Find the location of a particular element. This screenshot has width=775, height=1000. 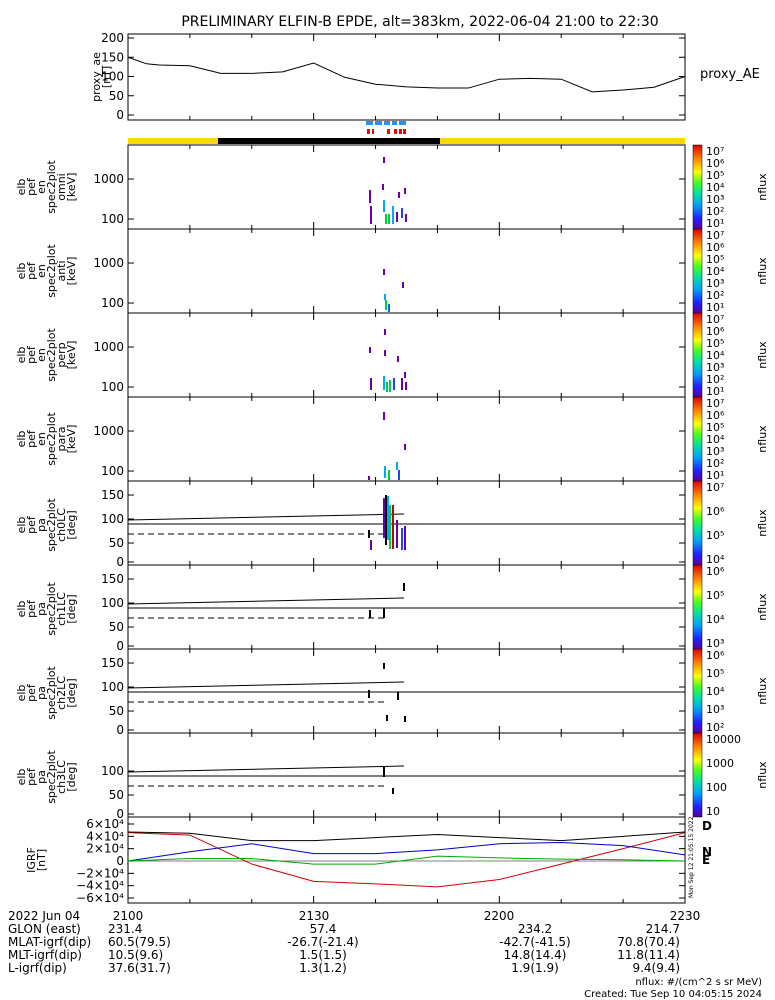

table-row-label: MLT-igrf(dip) is located at coordinates (45, 955).